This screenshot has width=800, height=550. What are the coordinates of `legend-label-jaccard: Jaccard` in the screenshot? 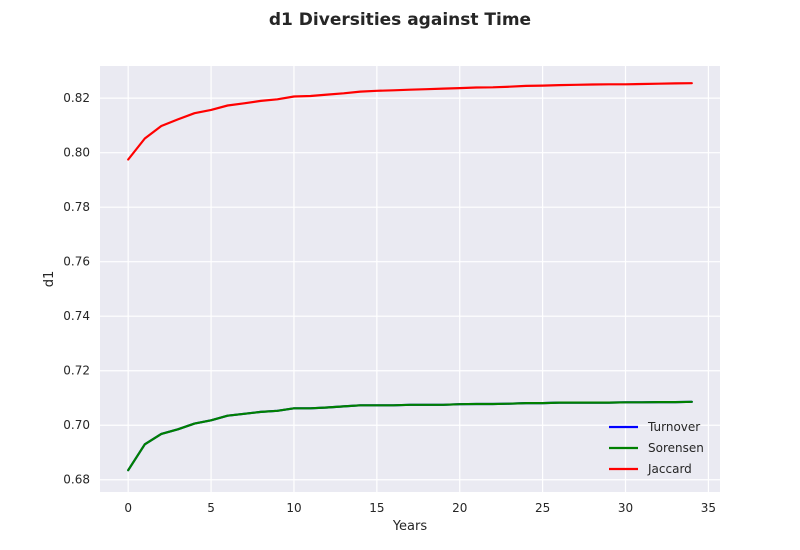 It's located at (669, 469).